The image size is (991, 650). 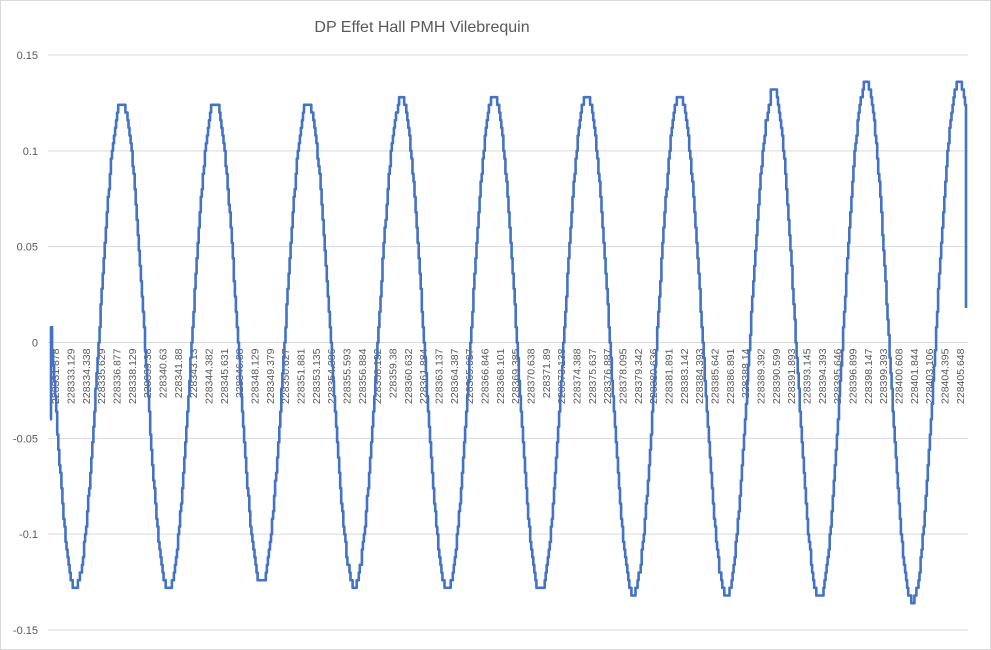 What do you see at coordinates (87, 376) in the screenshot?
I see `x-tick-label: 228334.338` at bounding box center [87, 376].